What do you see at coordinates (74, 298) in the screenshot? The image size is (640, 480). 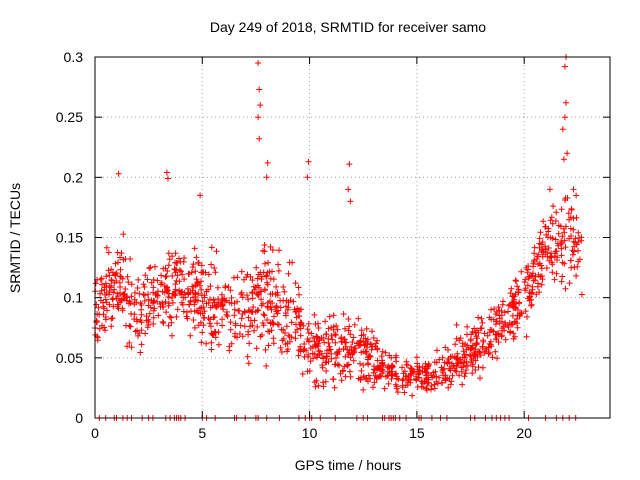 I see `y-tick-label: 0.1` at bounding box center [74, 298].